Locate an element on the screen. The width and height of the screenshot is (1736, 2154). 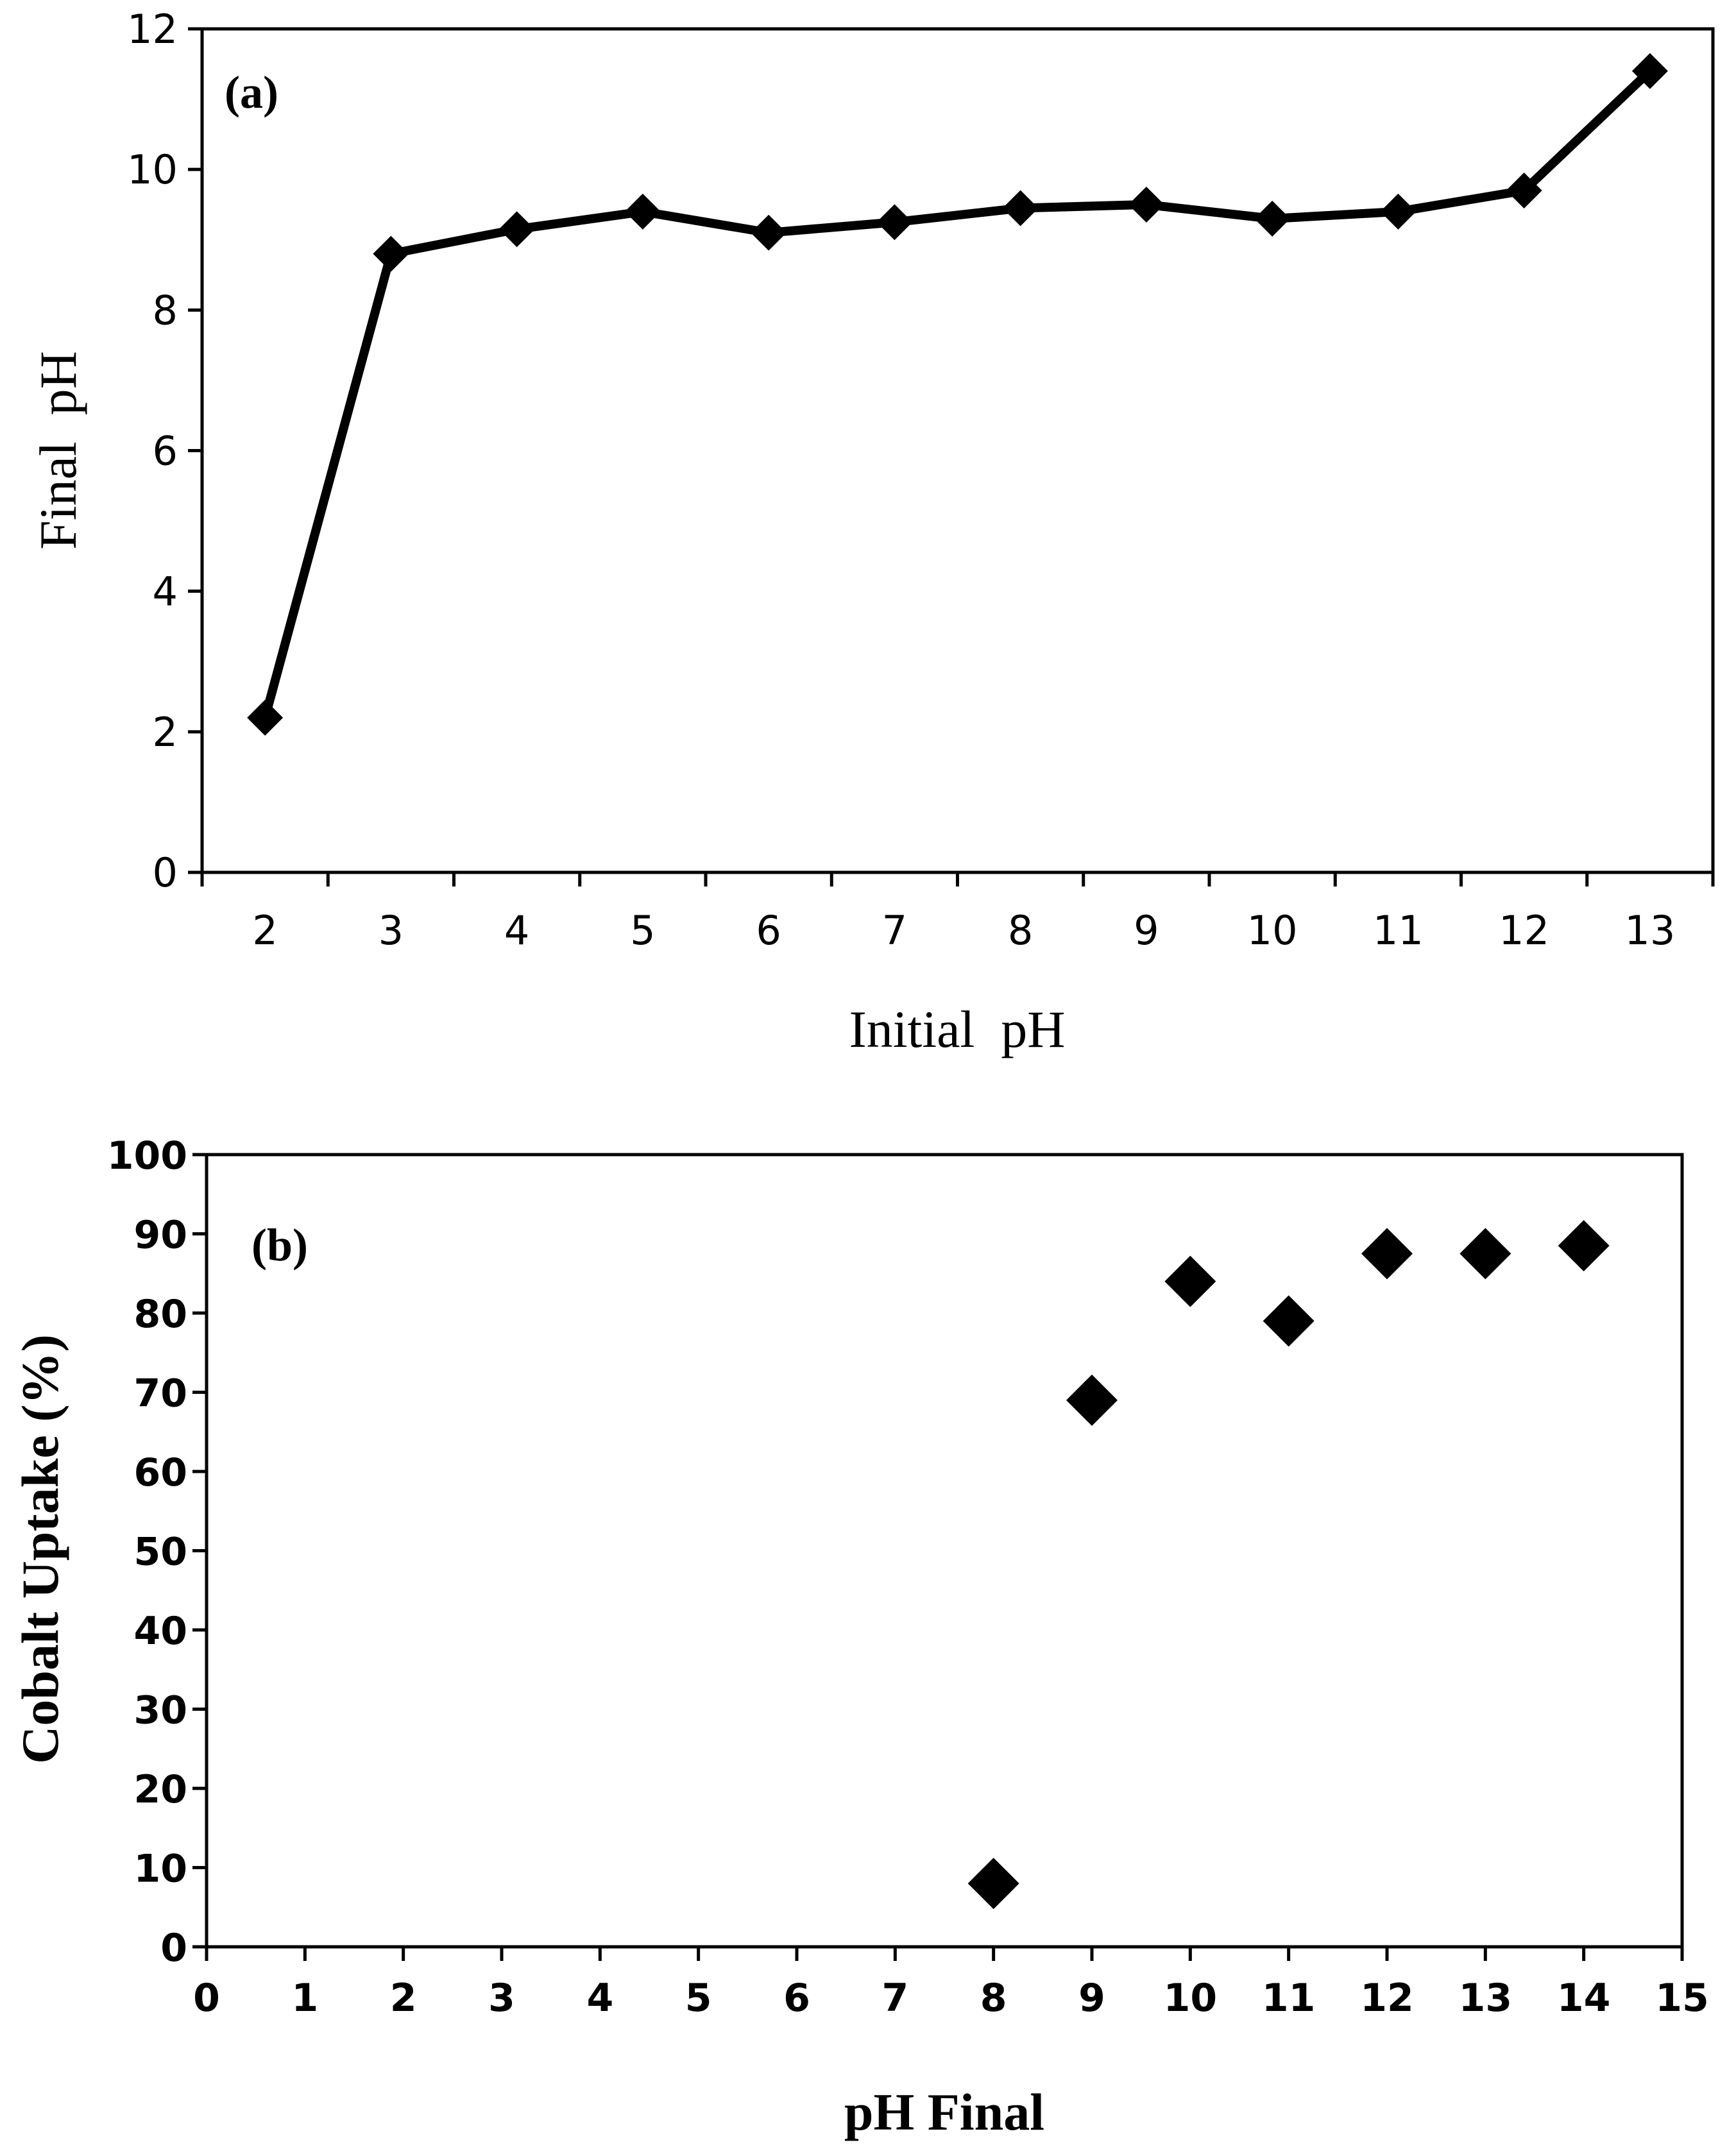
y-tick-label-a: 0 is located at coordinates (165, 872).